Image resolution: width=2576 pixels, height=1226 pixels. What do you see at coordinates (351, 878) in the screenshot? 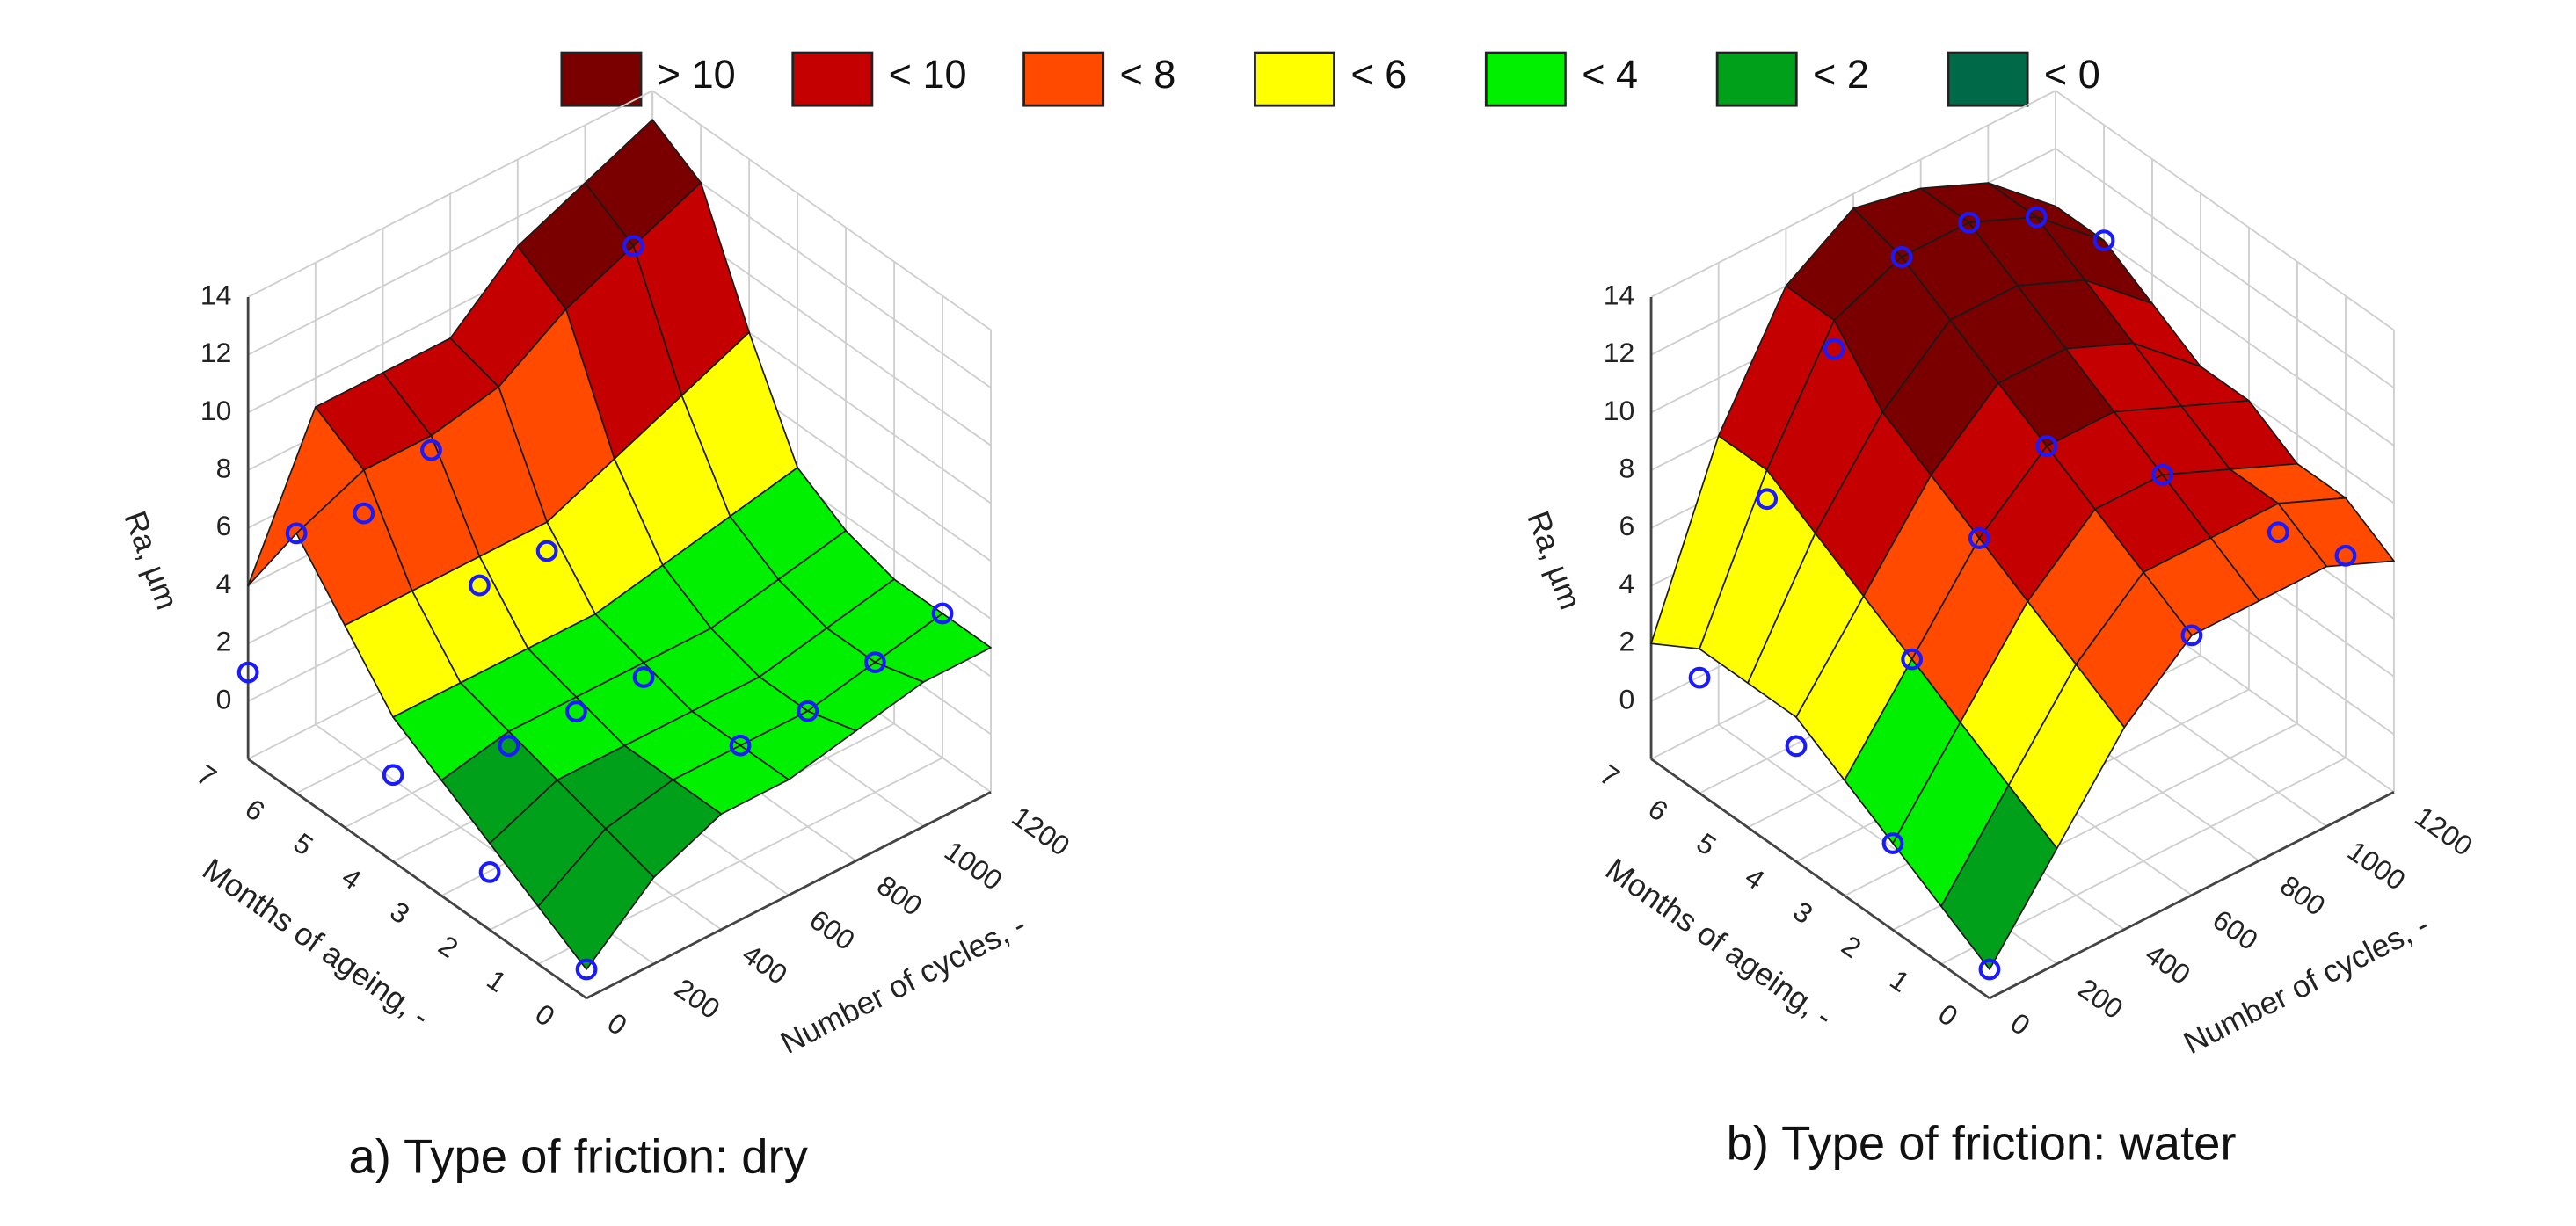
I see `y-tick-label: 4` at bounding box center [351, 878].